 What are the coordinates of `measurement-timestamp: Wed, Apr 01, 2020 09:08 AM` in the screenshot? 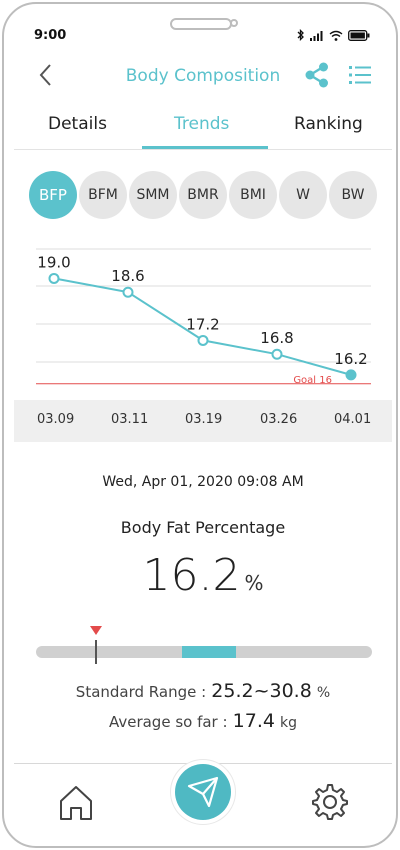 It's located at (203, 482).